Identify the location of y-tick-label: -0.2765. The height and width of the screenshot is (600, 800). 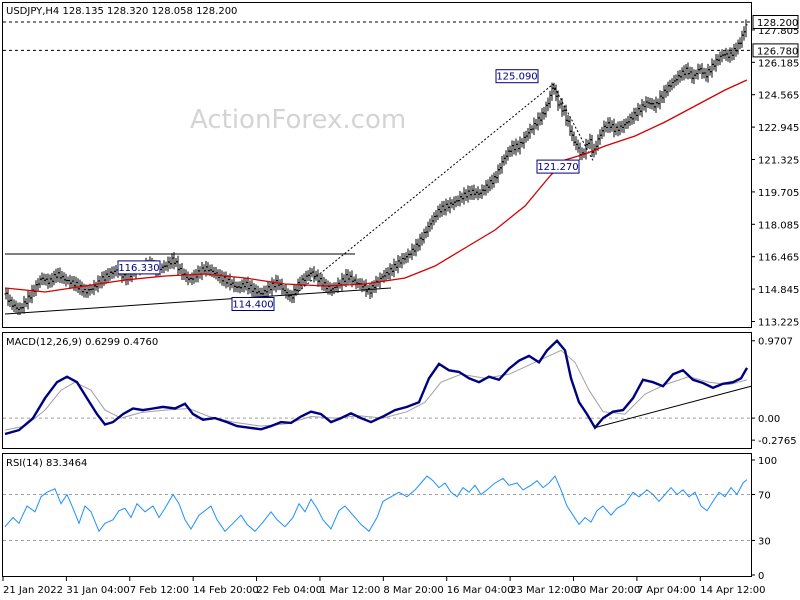
(777, 441).